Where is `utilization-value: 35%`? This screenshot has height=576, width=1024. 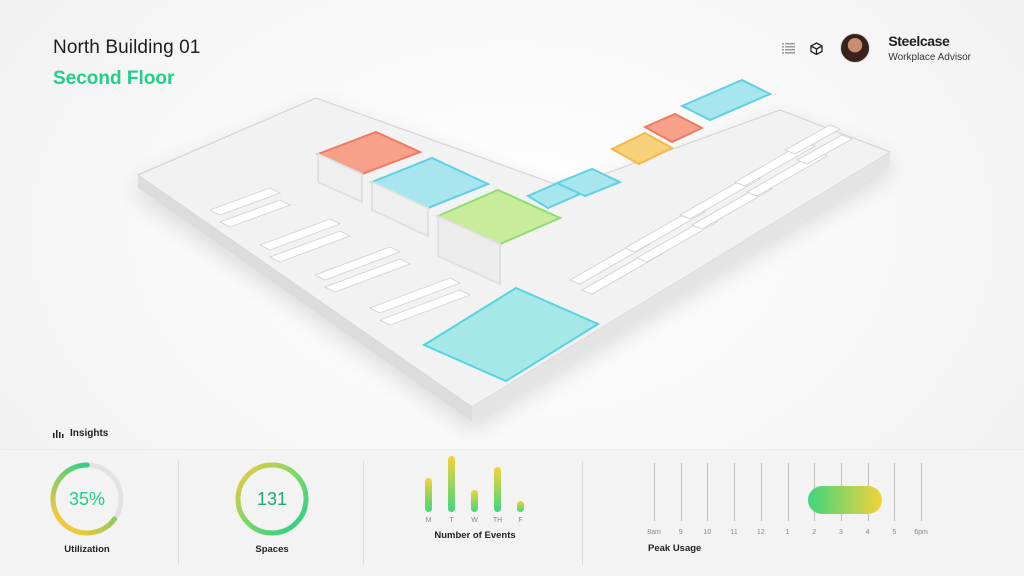 utilization-value: 35% is located at coordinates (87, 498).